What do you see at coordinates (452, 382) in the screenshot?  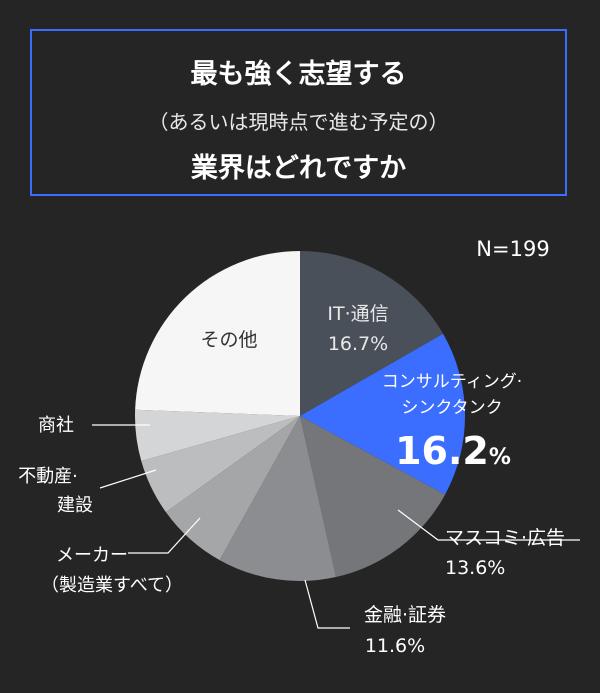 I see `slice-label-1-0: コンサルティング·` at bounding box center [452, 382].